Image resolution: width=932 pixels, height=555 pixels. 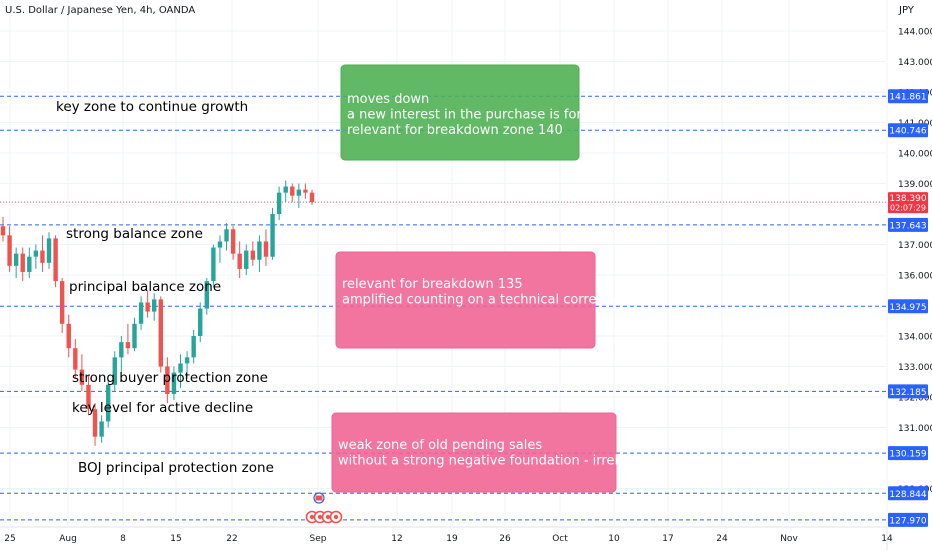 I want to click on zone-label: strong balance zone, so click(x=134, y=234).